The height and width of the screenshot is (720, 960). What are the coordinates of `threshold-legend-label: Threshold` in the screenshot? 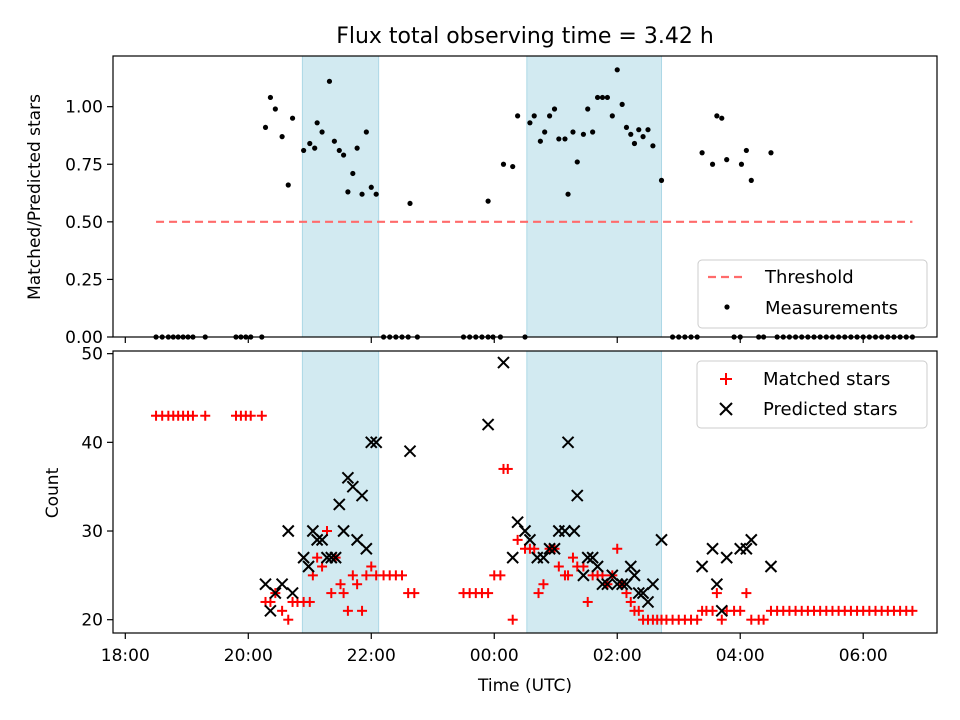 It's located at (809, 277).